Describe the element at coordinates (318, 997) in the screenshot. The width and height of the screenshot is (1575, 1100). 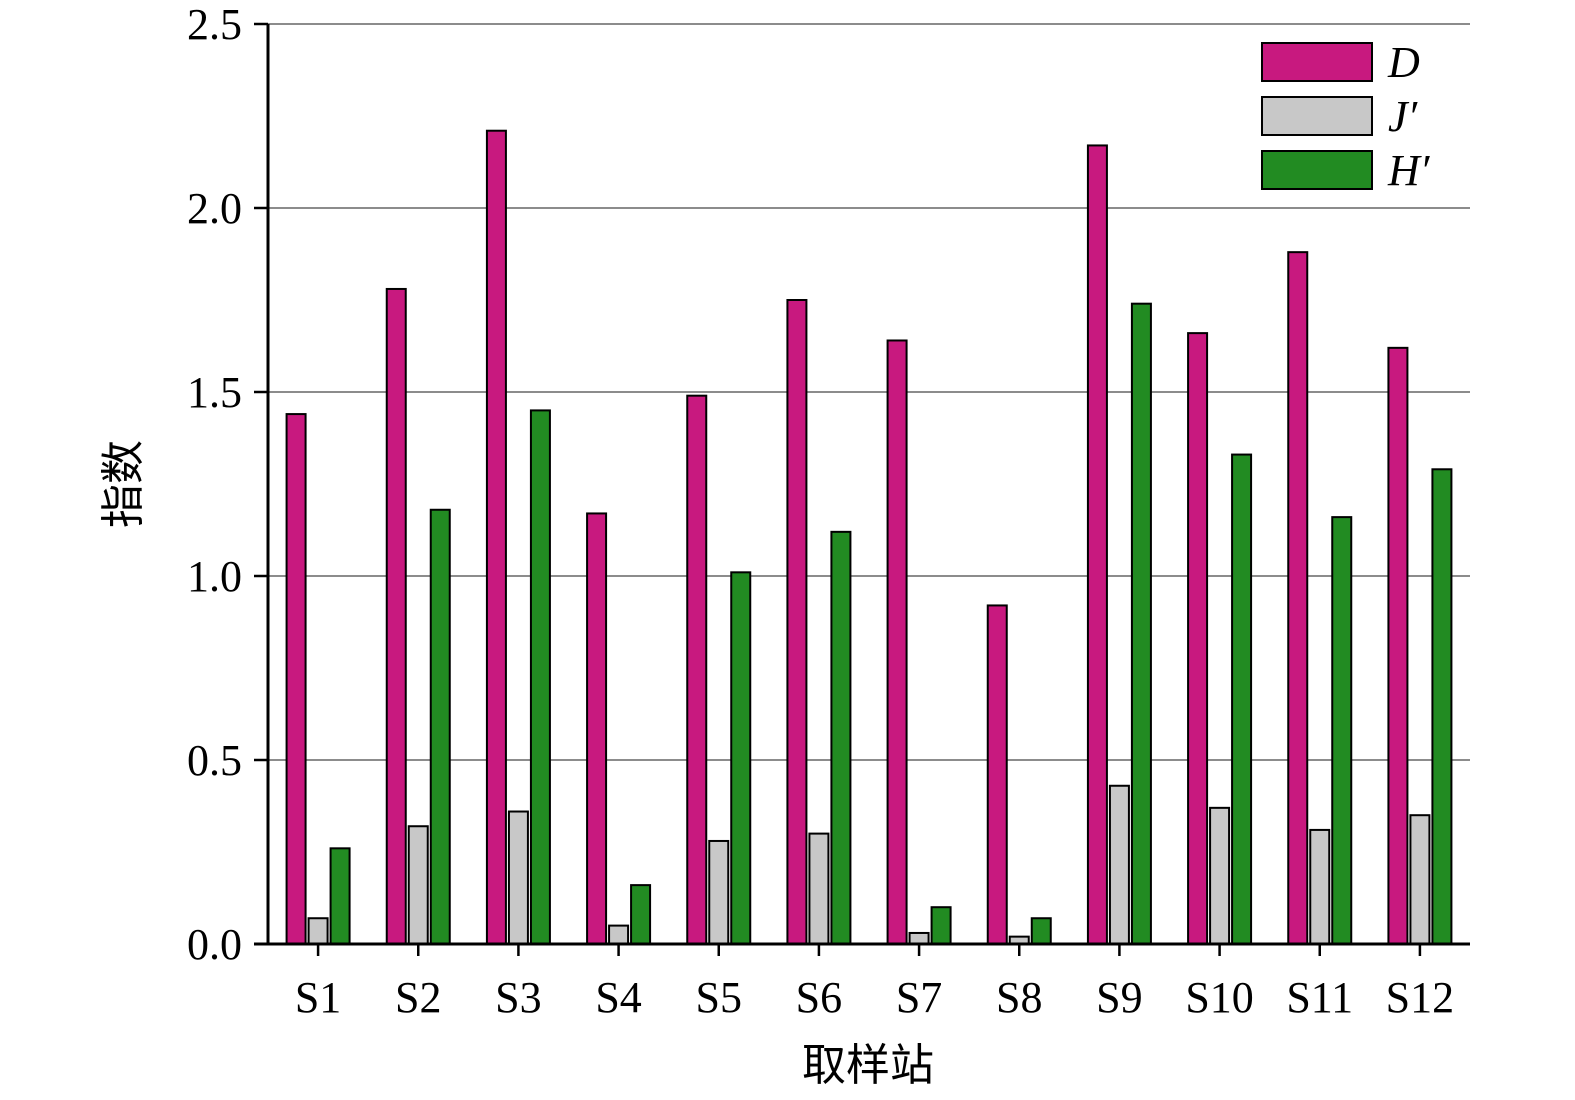
I see `x-tick-label: S1` at that location.